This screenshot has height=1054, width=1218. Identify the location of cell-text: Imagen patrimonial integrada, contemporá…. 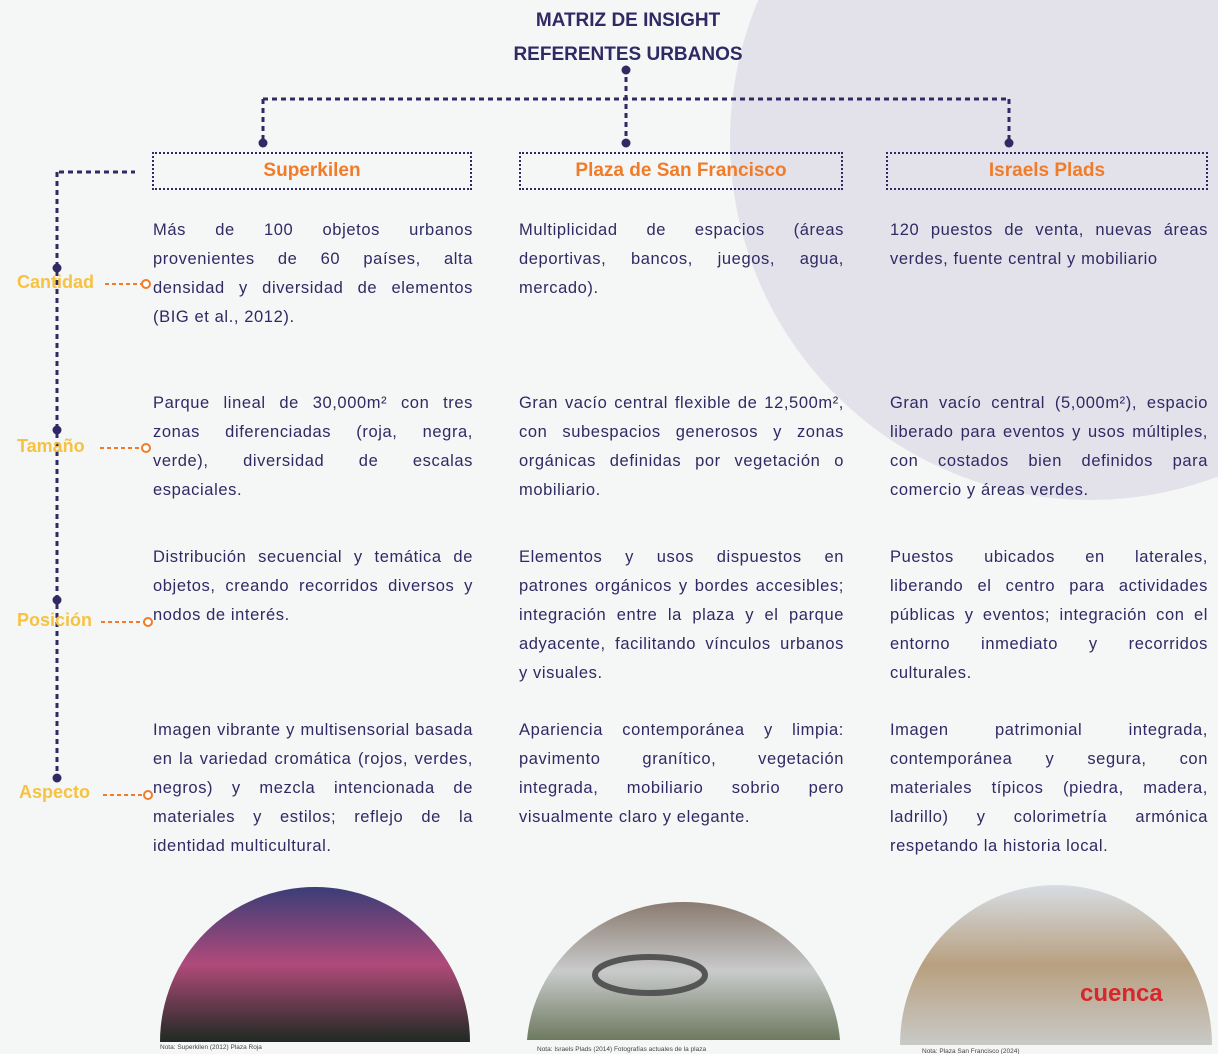
(1049, 788).